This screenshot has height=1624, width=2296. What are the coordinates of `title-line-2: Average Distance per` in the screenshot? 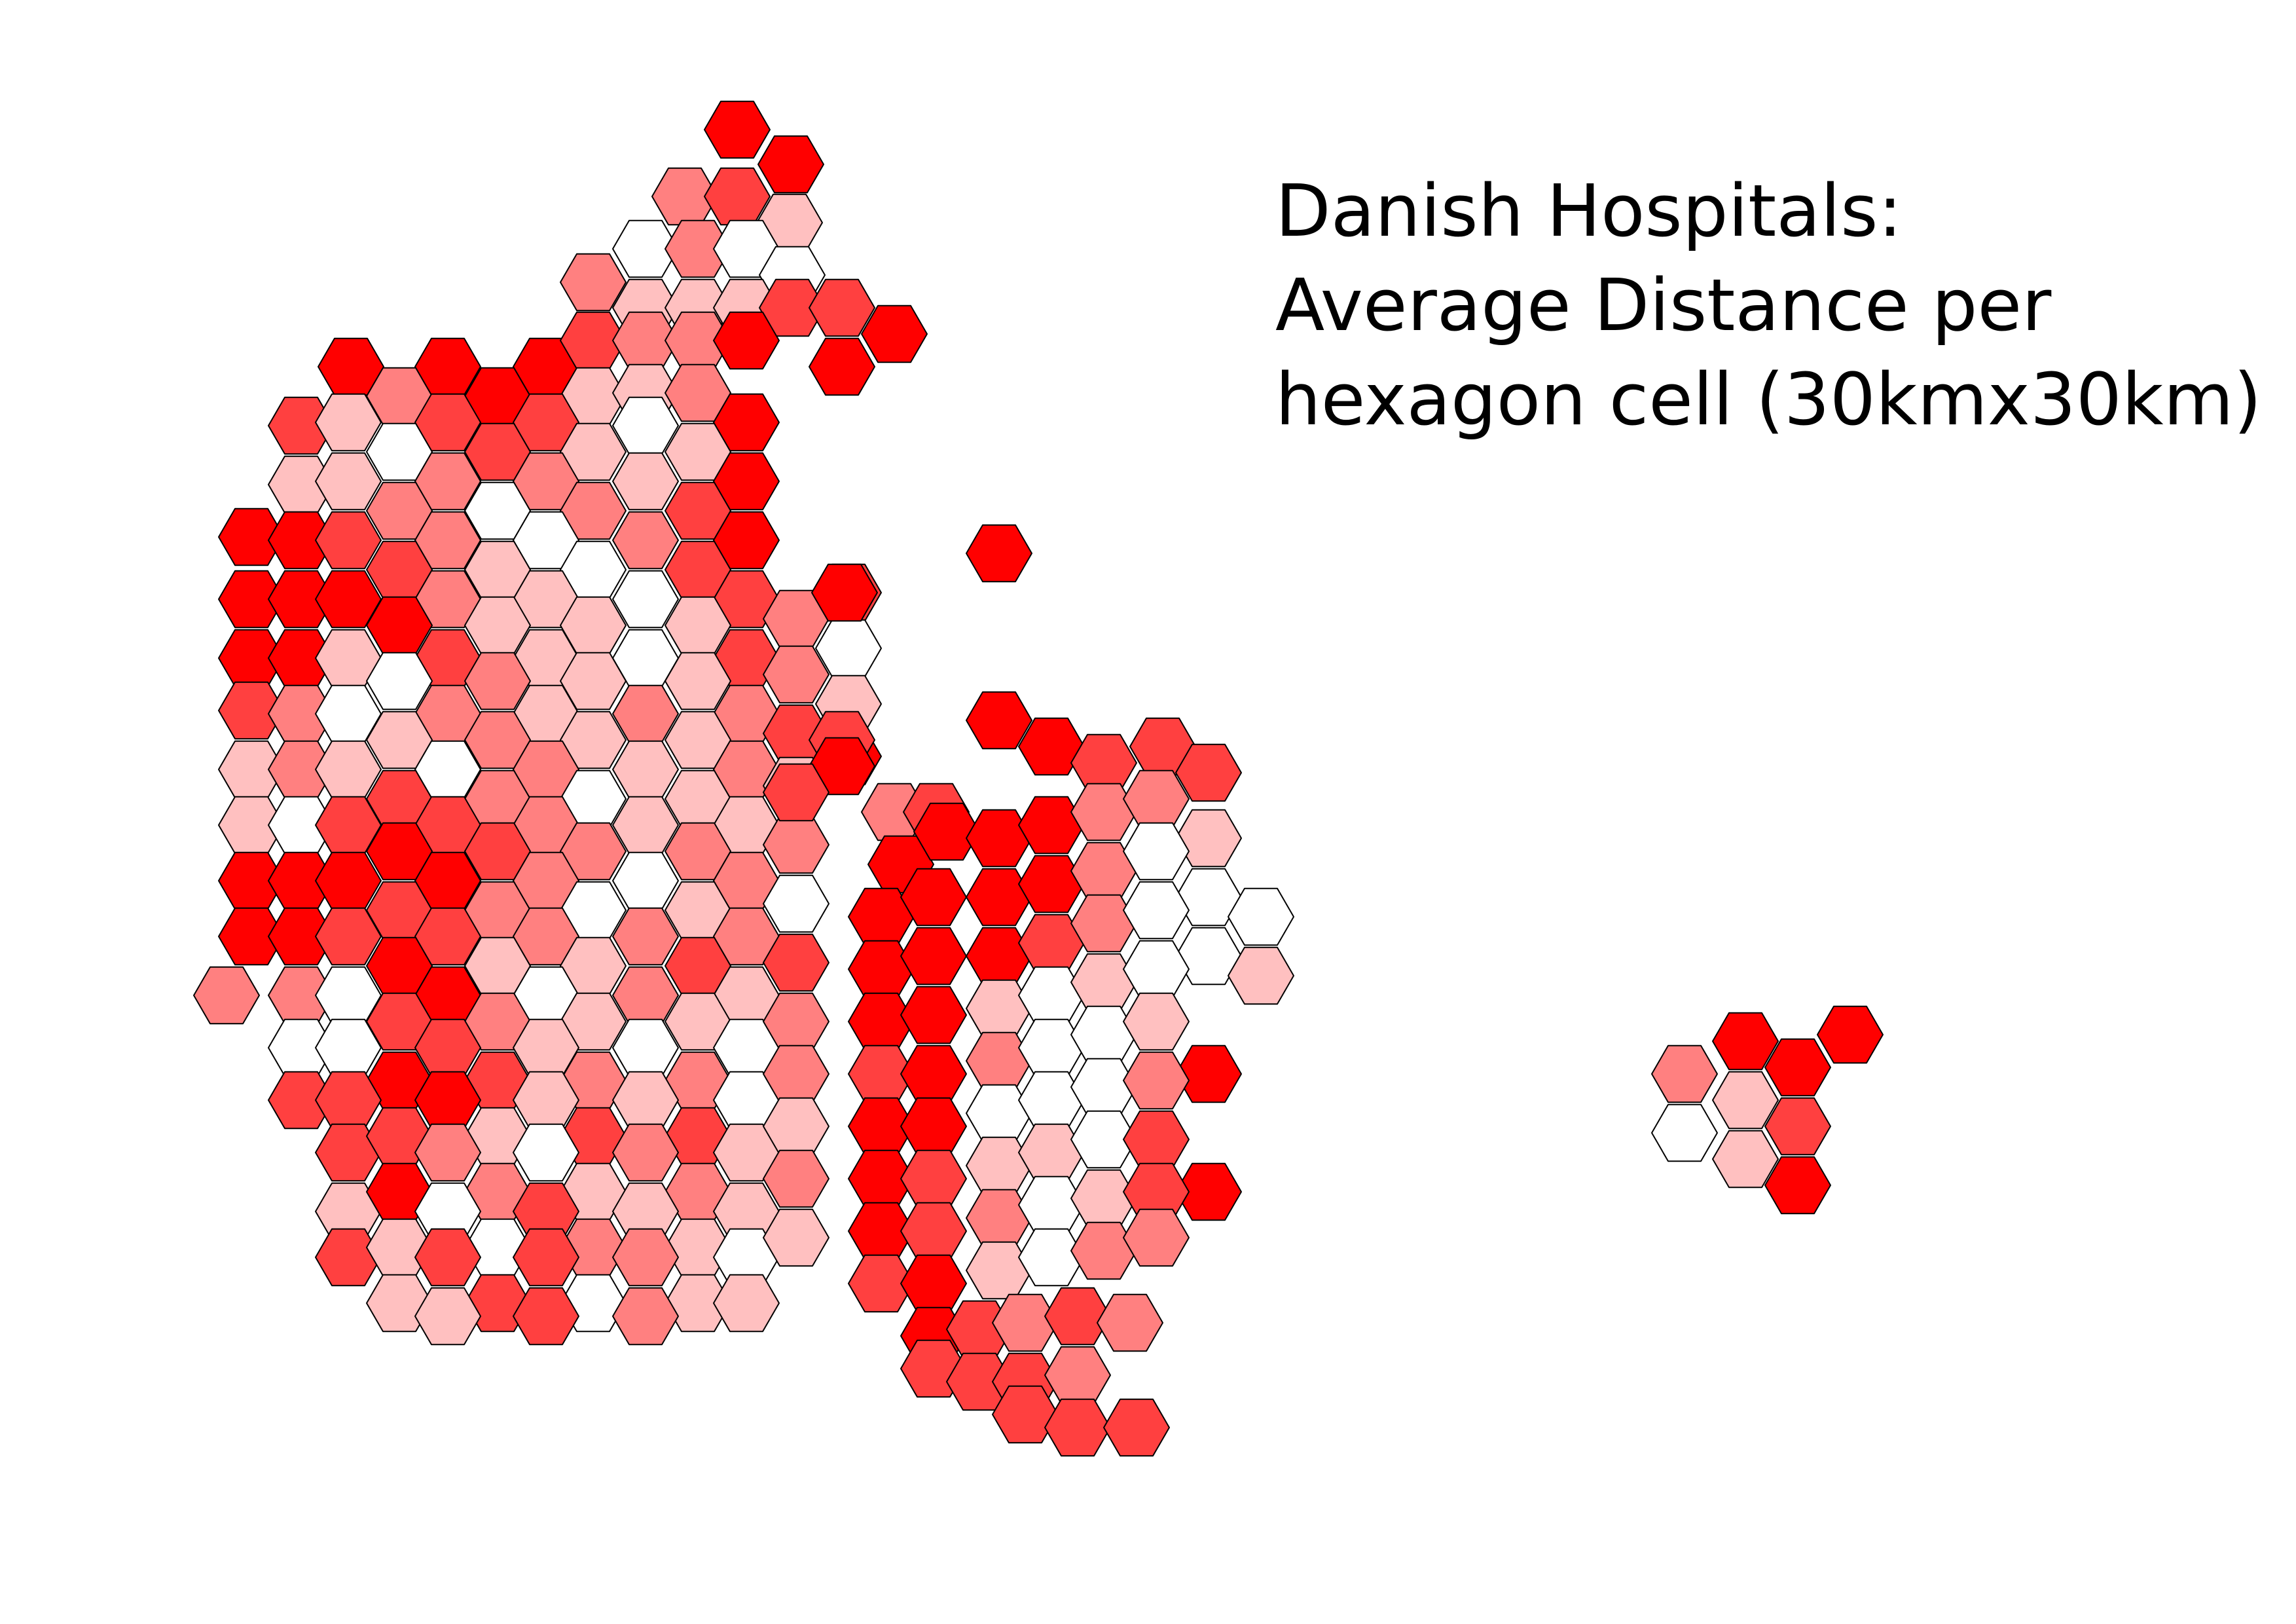 It's located at (1663, 305).